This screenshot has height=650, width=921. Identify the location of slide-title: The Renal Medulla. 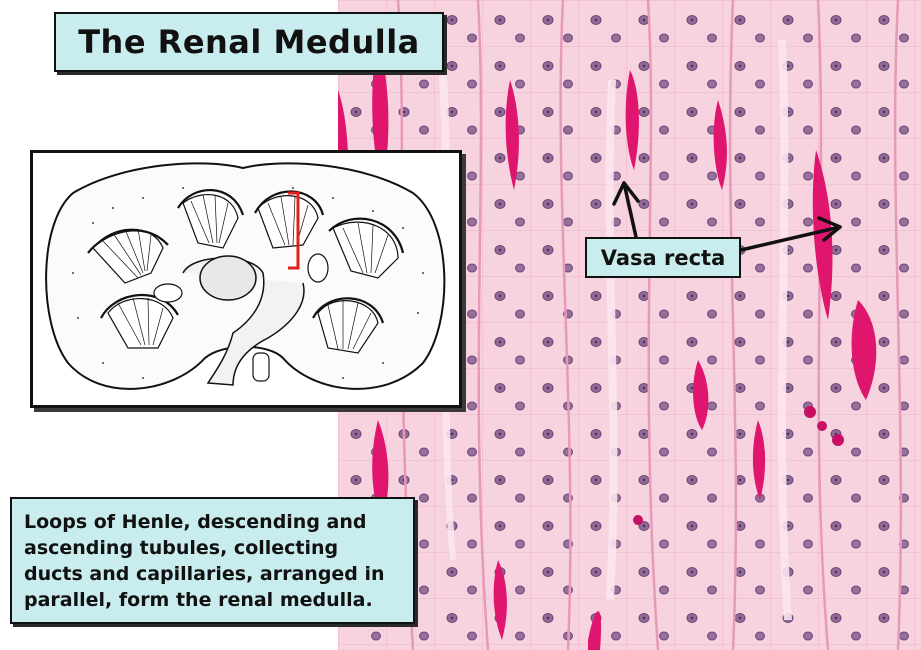
(249, 42).